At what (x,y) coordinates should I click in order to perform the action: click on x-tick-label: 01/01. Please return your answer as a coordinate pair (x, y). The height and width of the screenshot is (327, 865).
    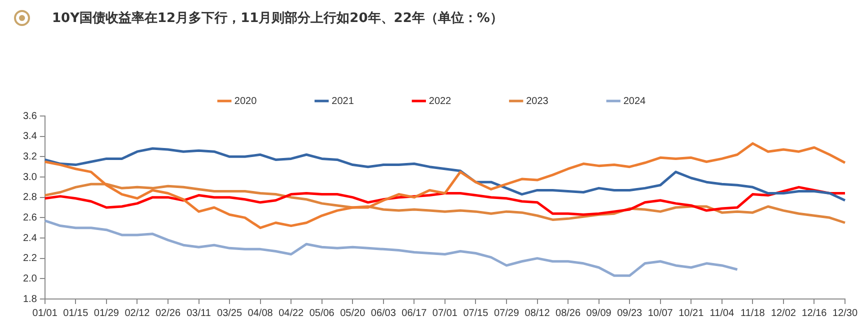
    Looking at the image, I should click on (45, 313).